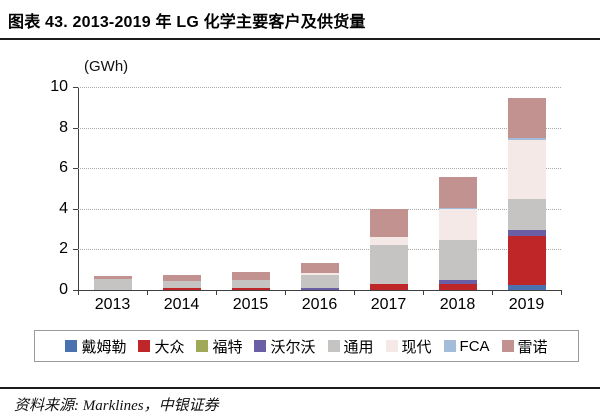 This screenshot has height=420, width=600. I want to click on legend-item: FCA, so click(466, 346).